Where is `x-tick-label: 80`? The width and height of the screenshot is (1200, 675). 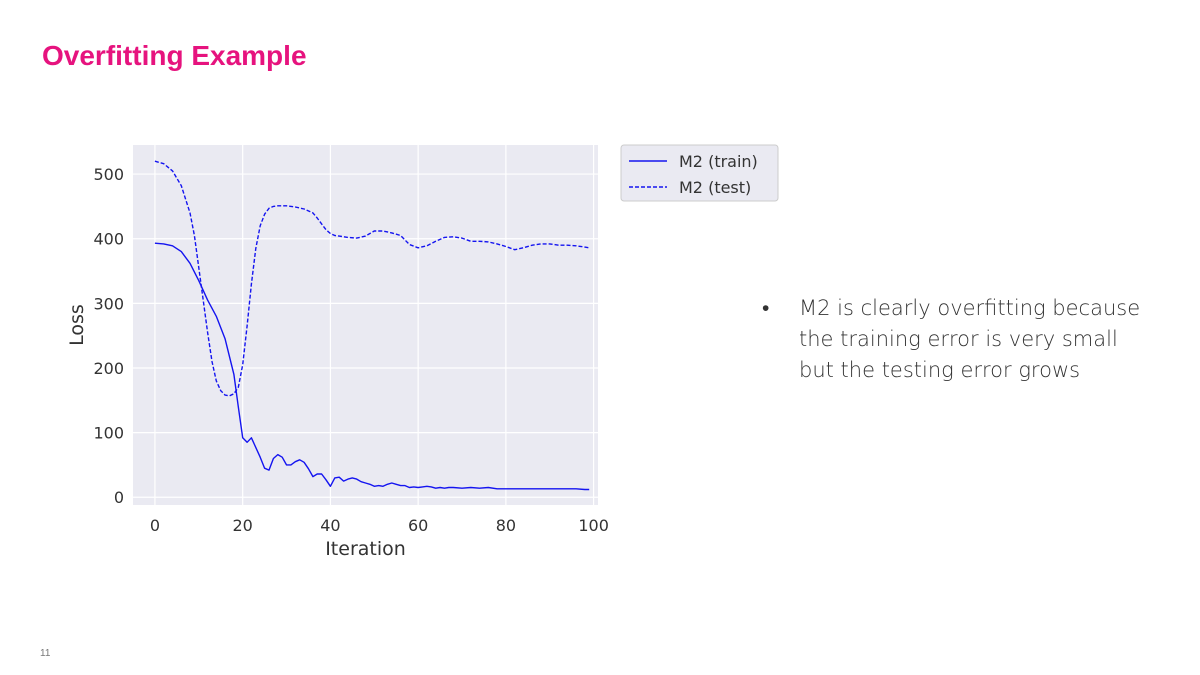 x-tick-label: 80 is located at coordinates (506, 525).